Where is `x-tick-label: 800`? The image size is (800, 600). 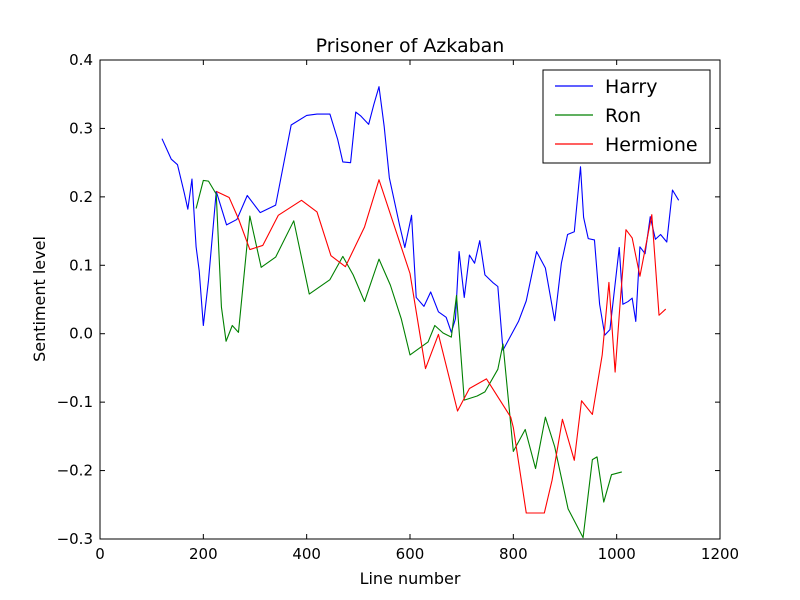 x-tick-label: 800 is located at coordinates (513, 554).